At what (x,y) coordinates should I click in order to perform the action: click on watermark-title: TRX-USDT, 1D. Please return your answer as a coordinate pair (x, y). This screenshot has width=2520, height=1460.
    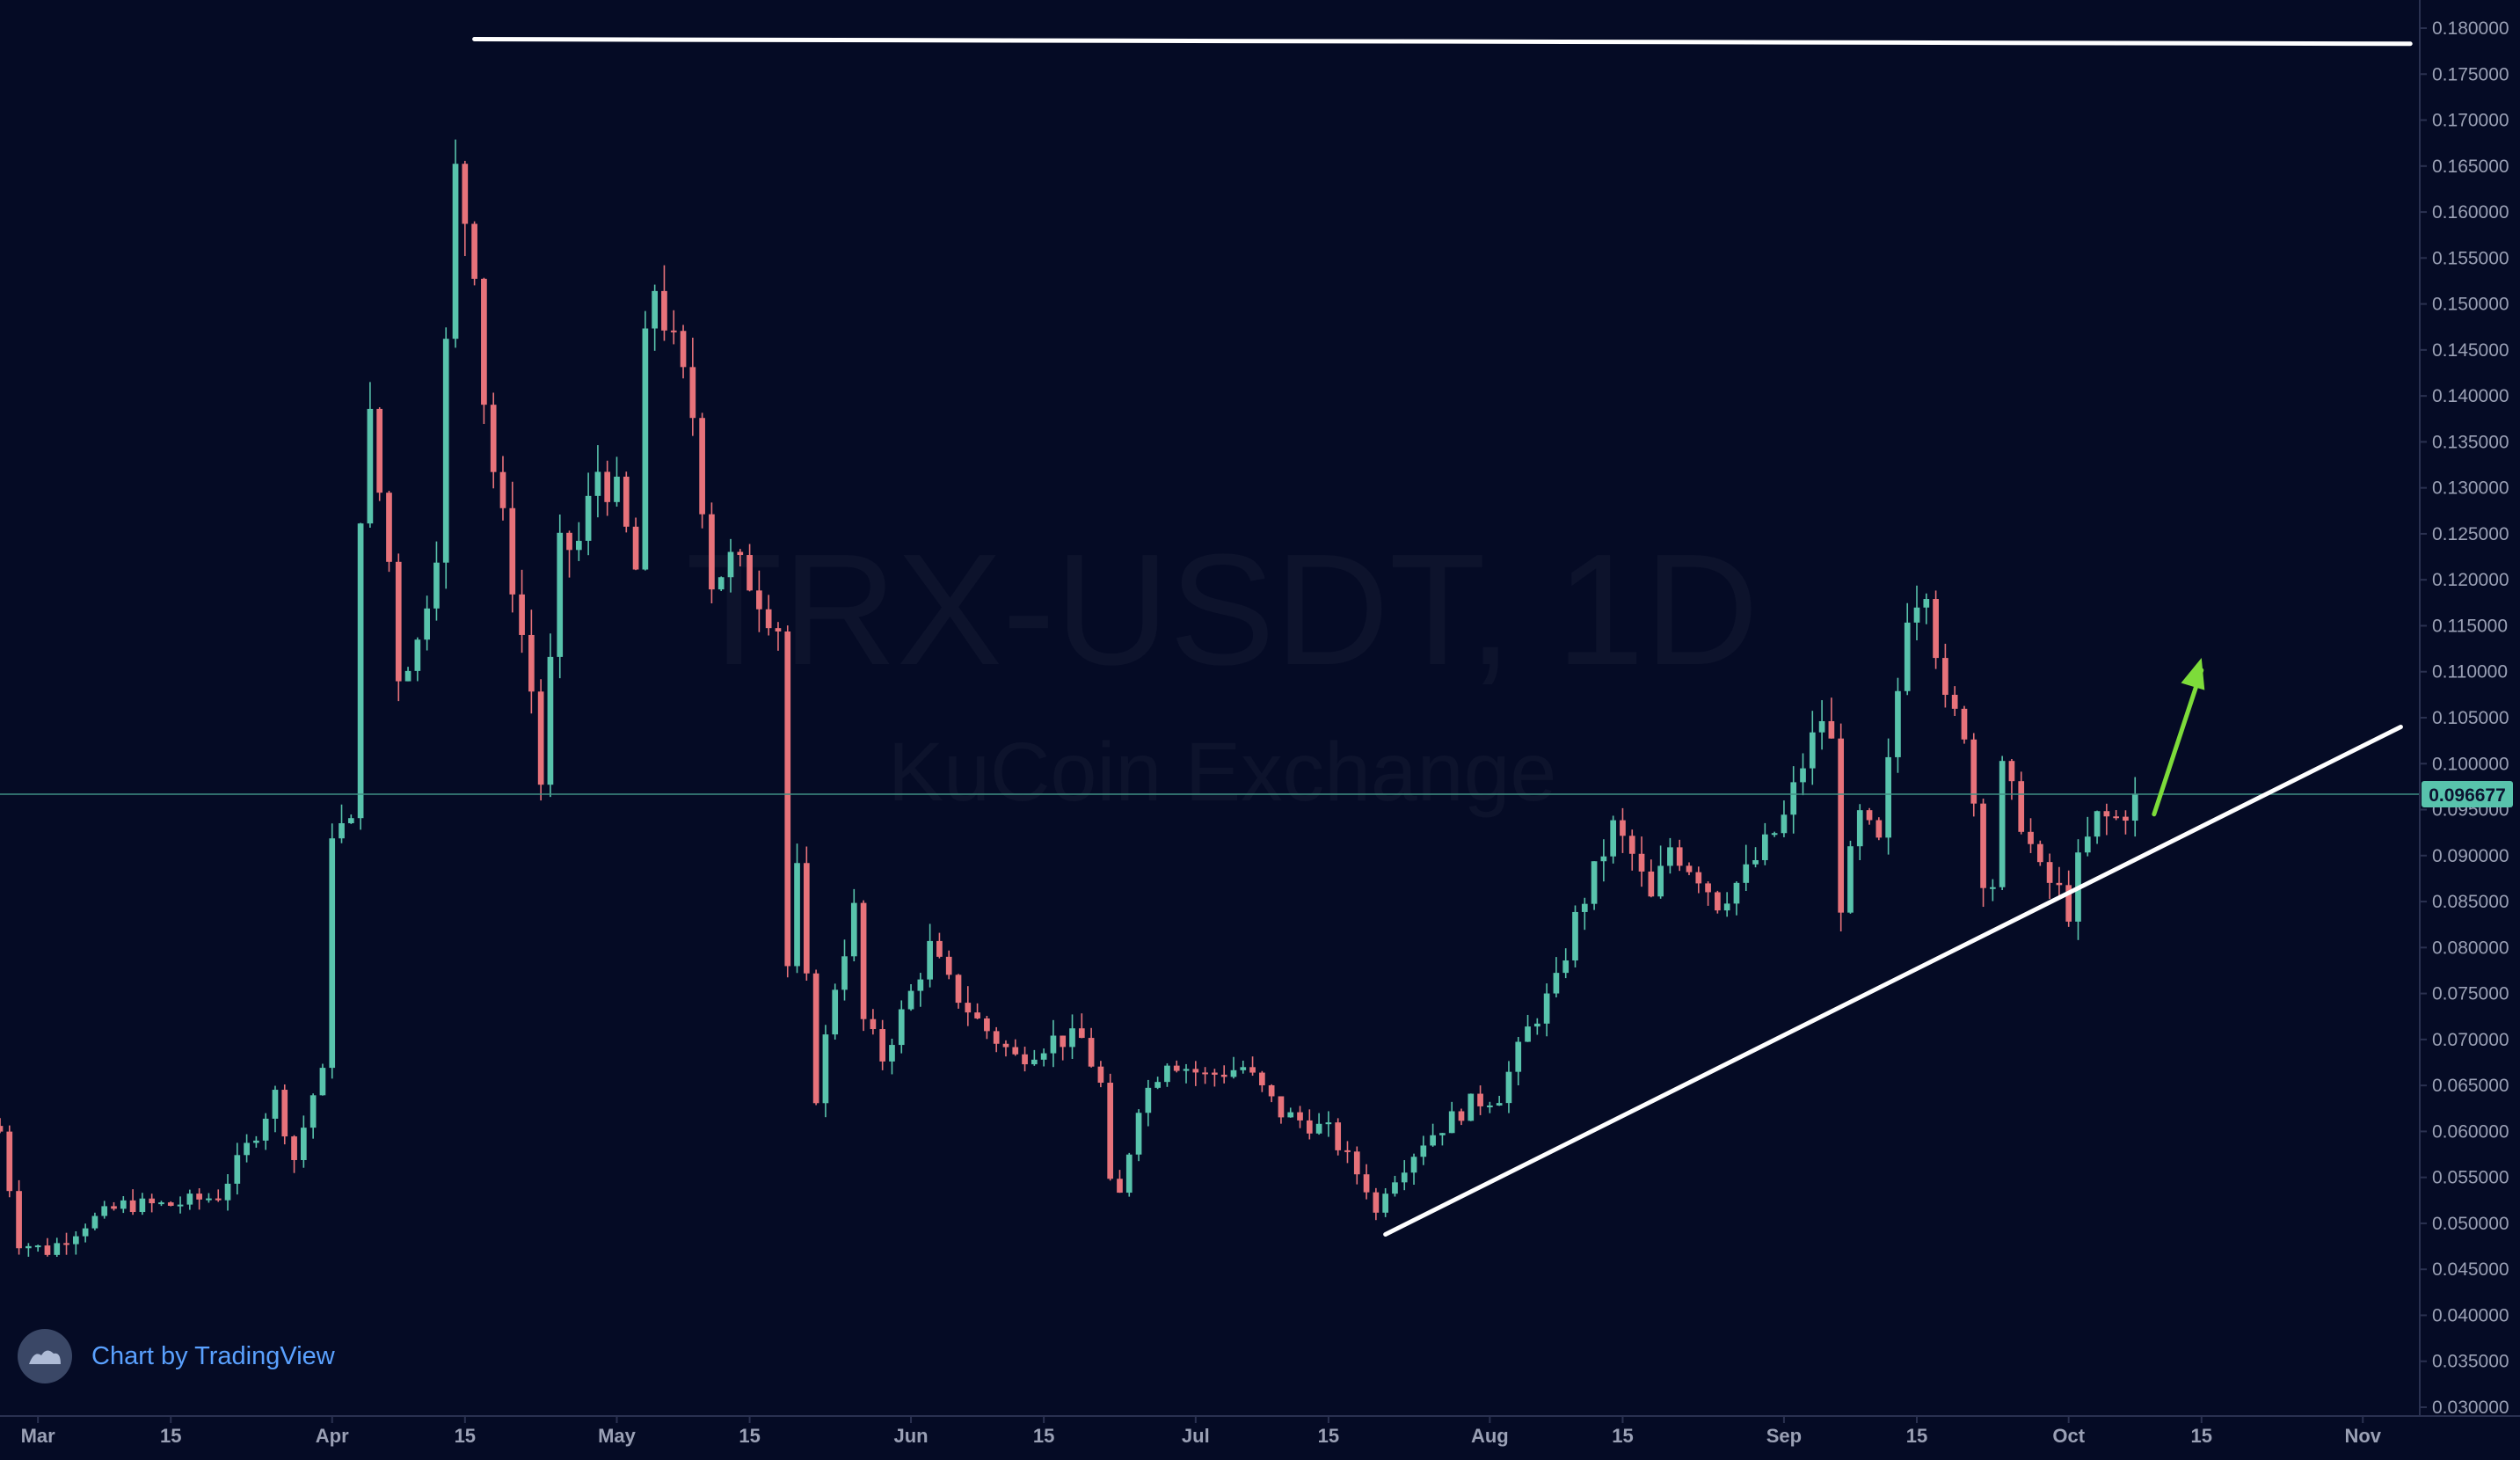
    Looking at the image, I should click on (1222, 610).